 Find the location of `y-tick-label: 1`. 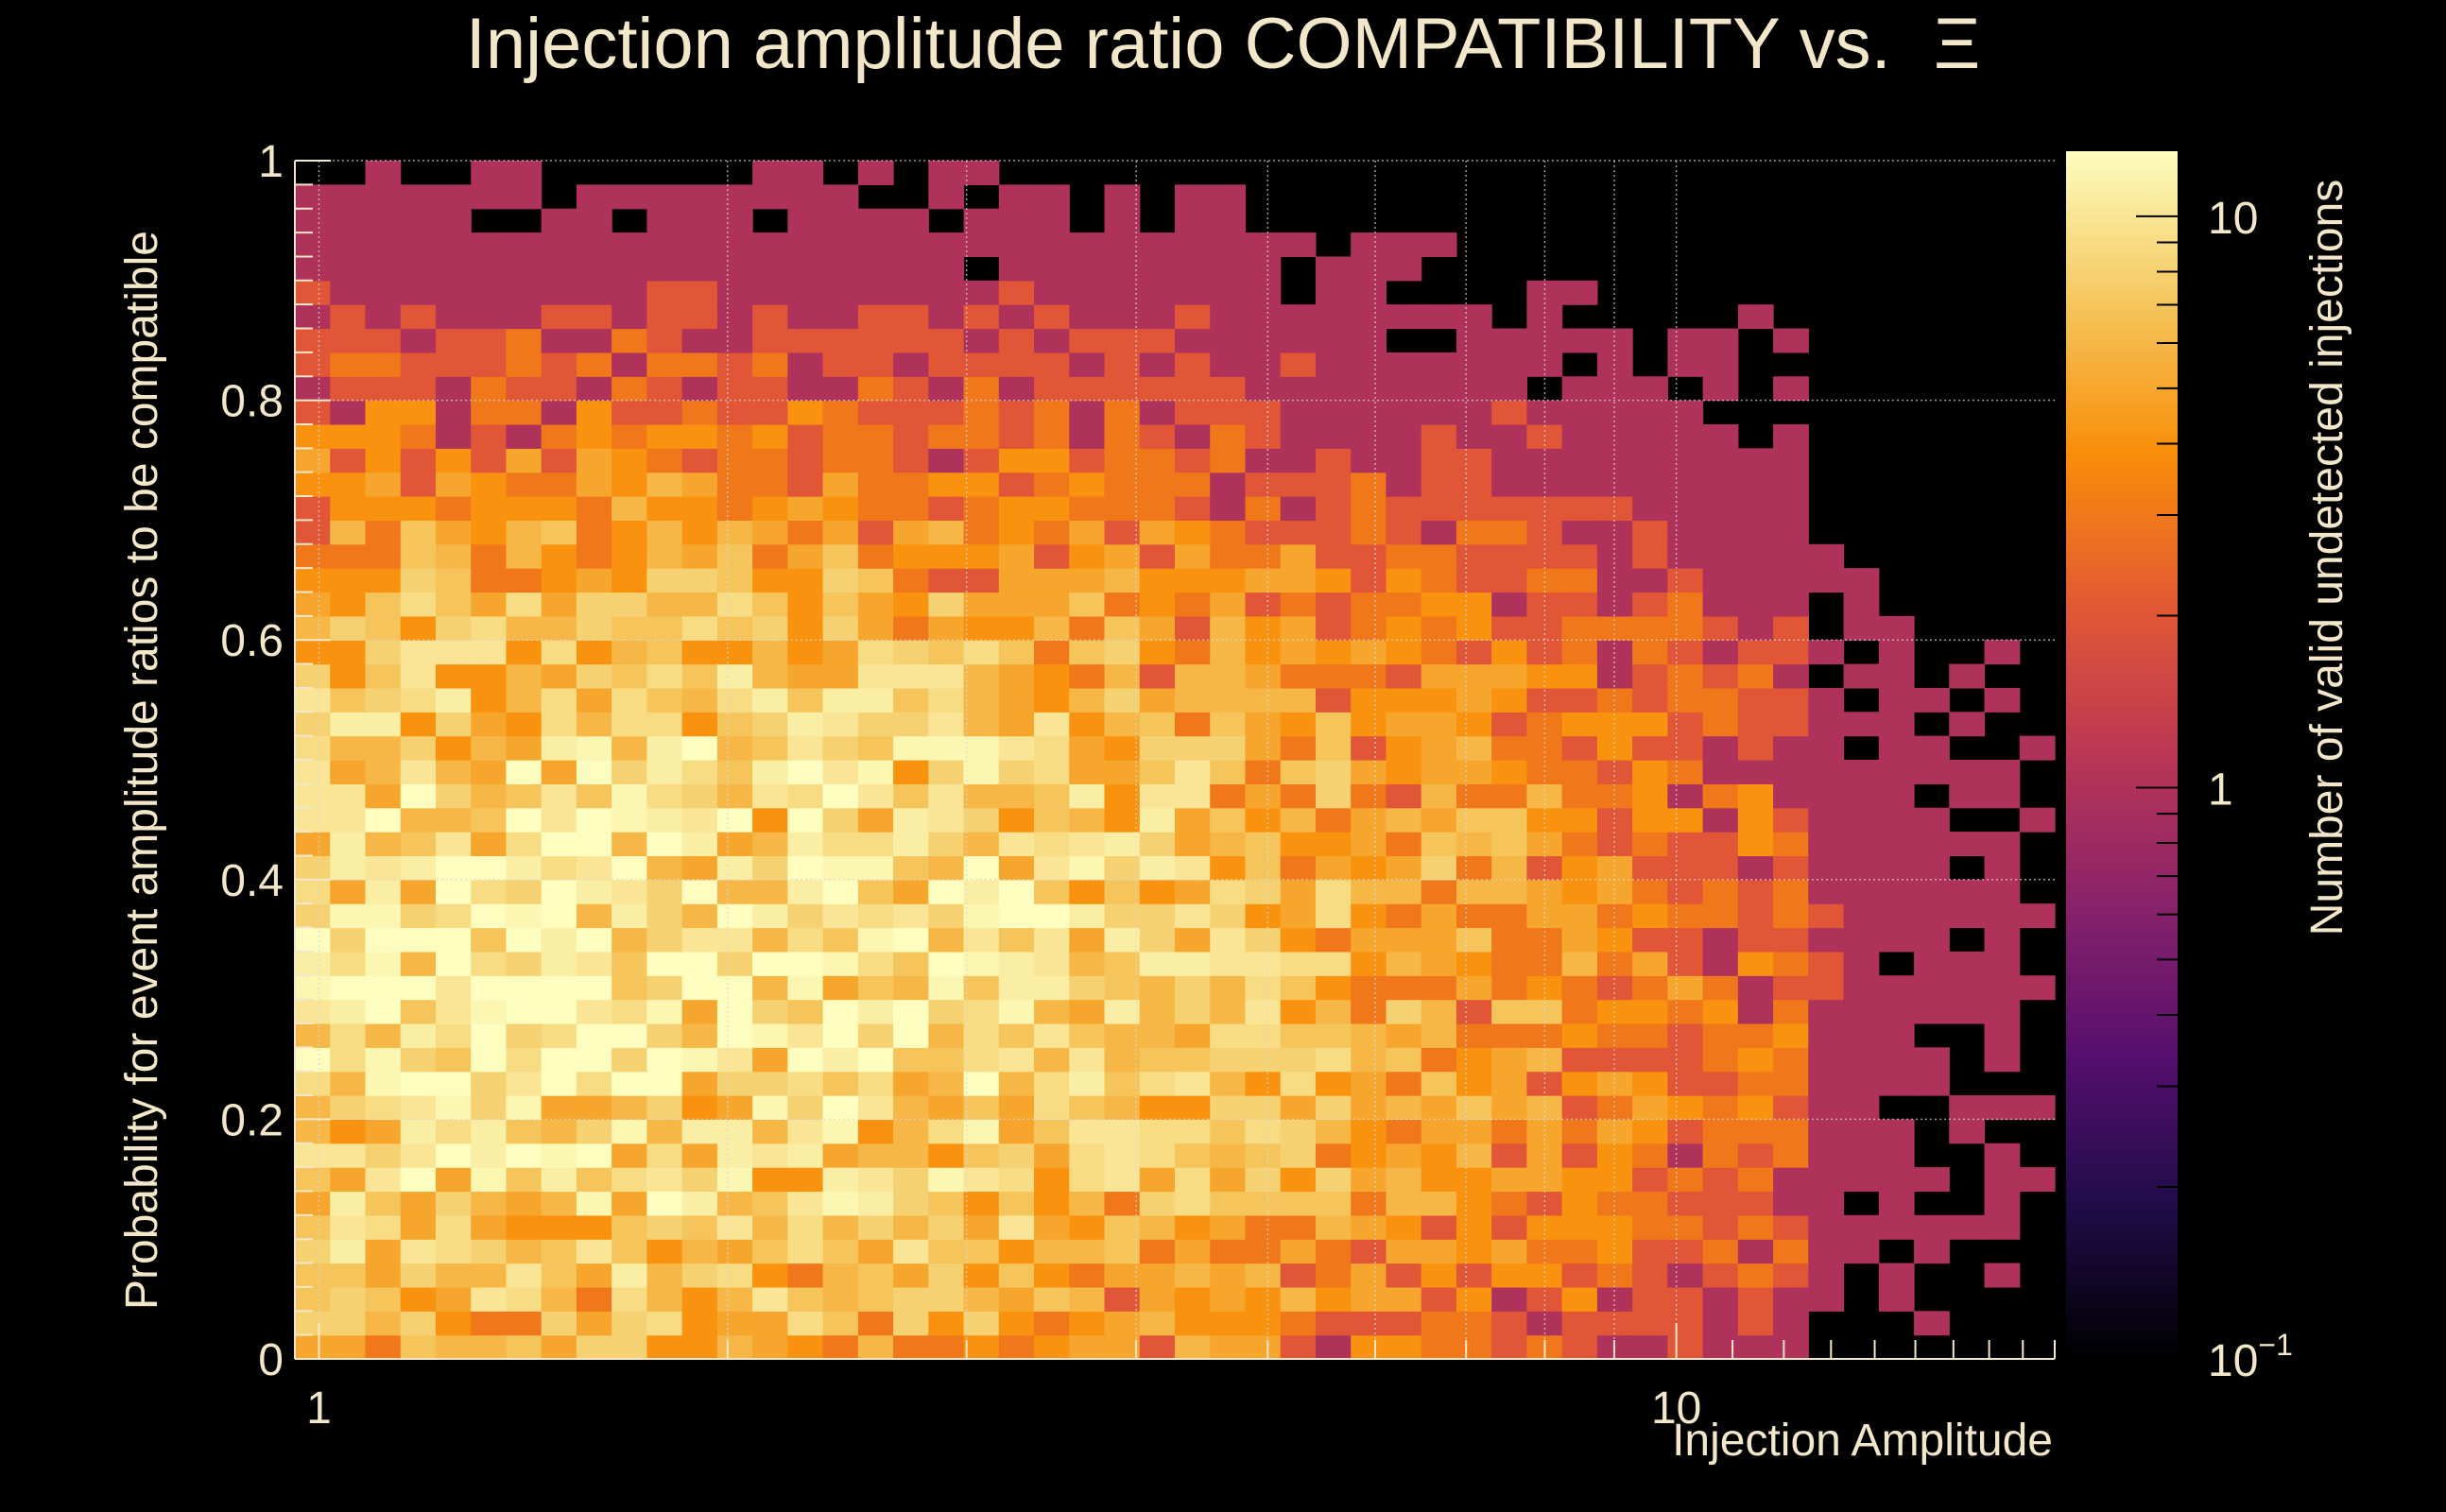

y-tick-label: 1 is located at coordinates (271, 162).